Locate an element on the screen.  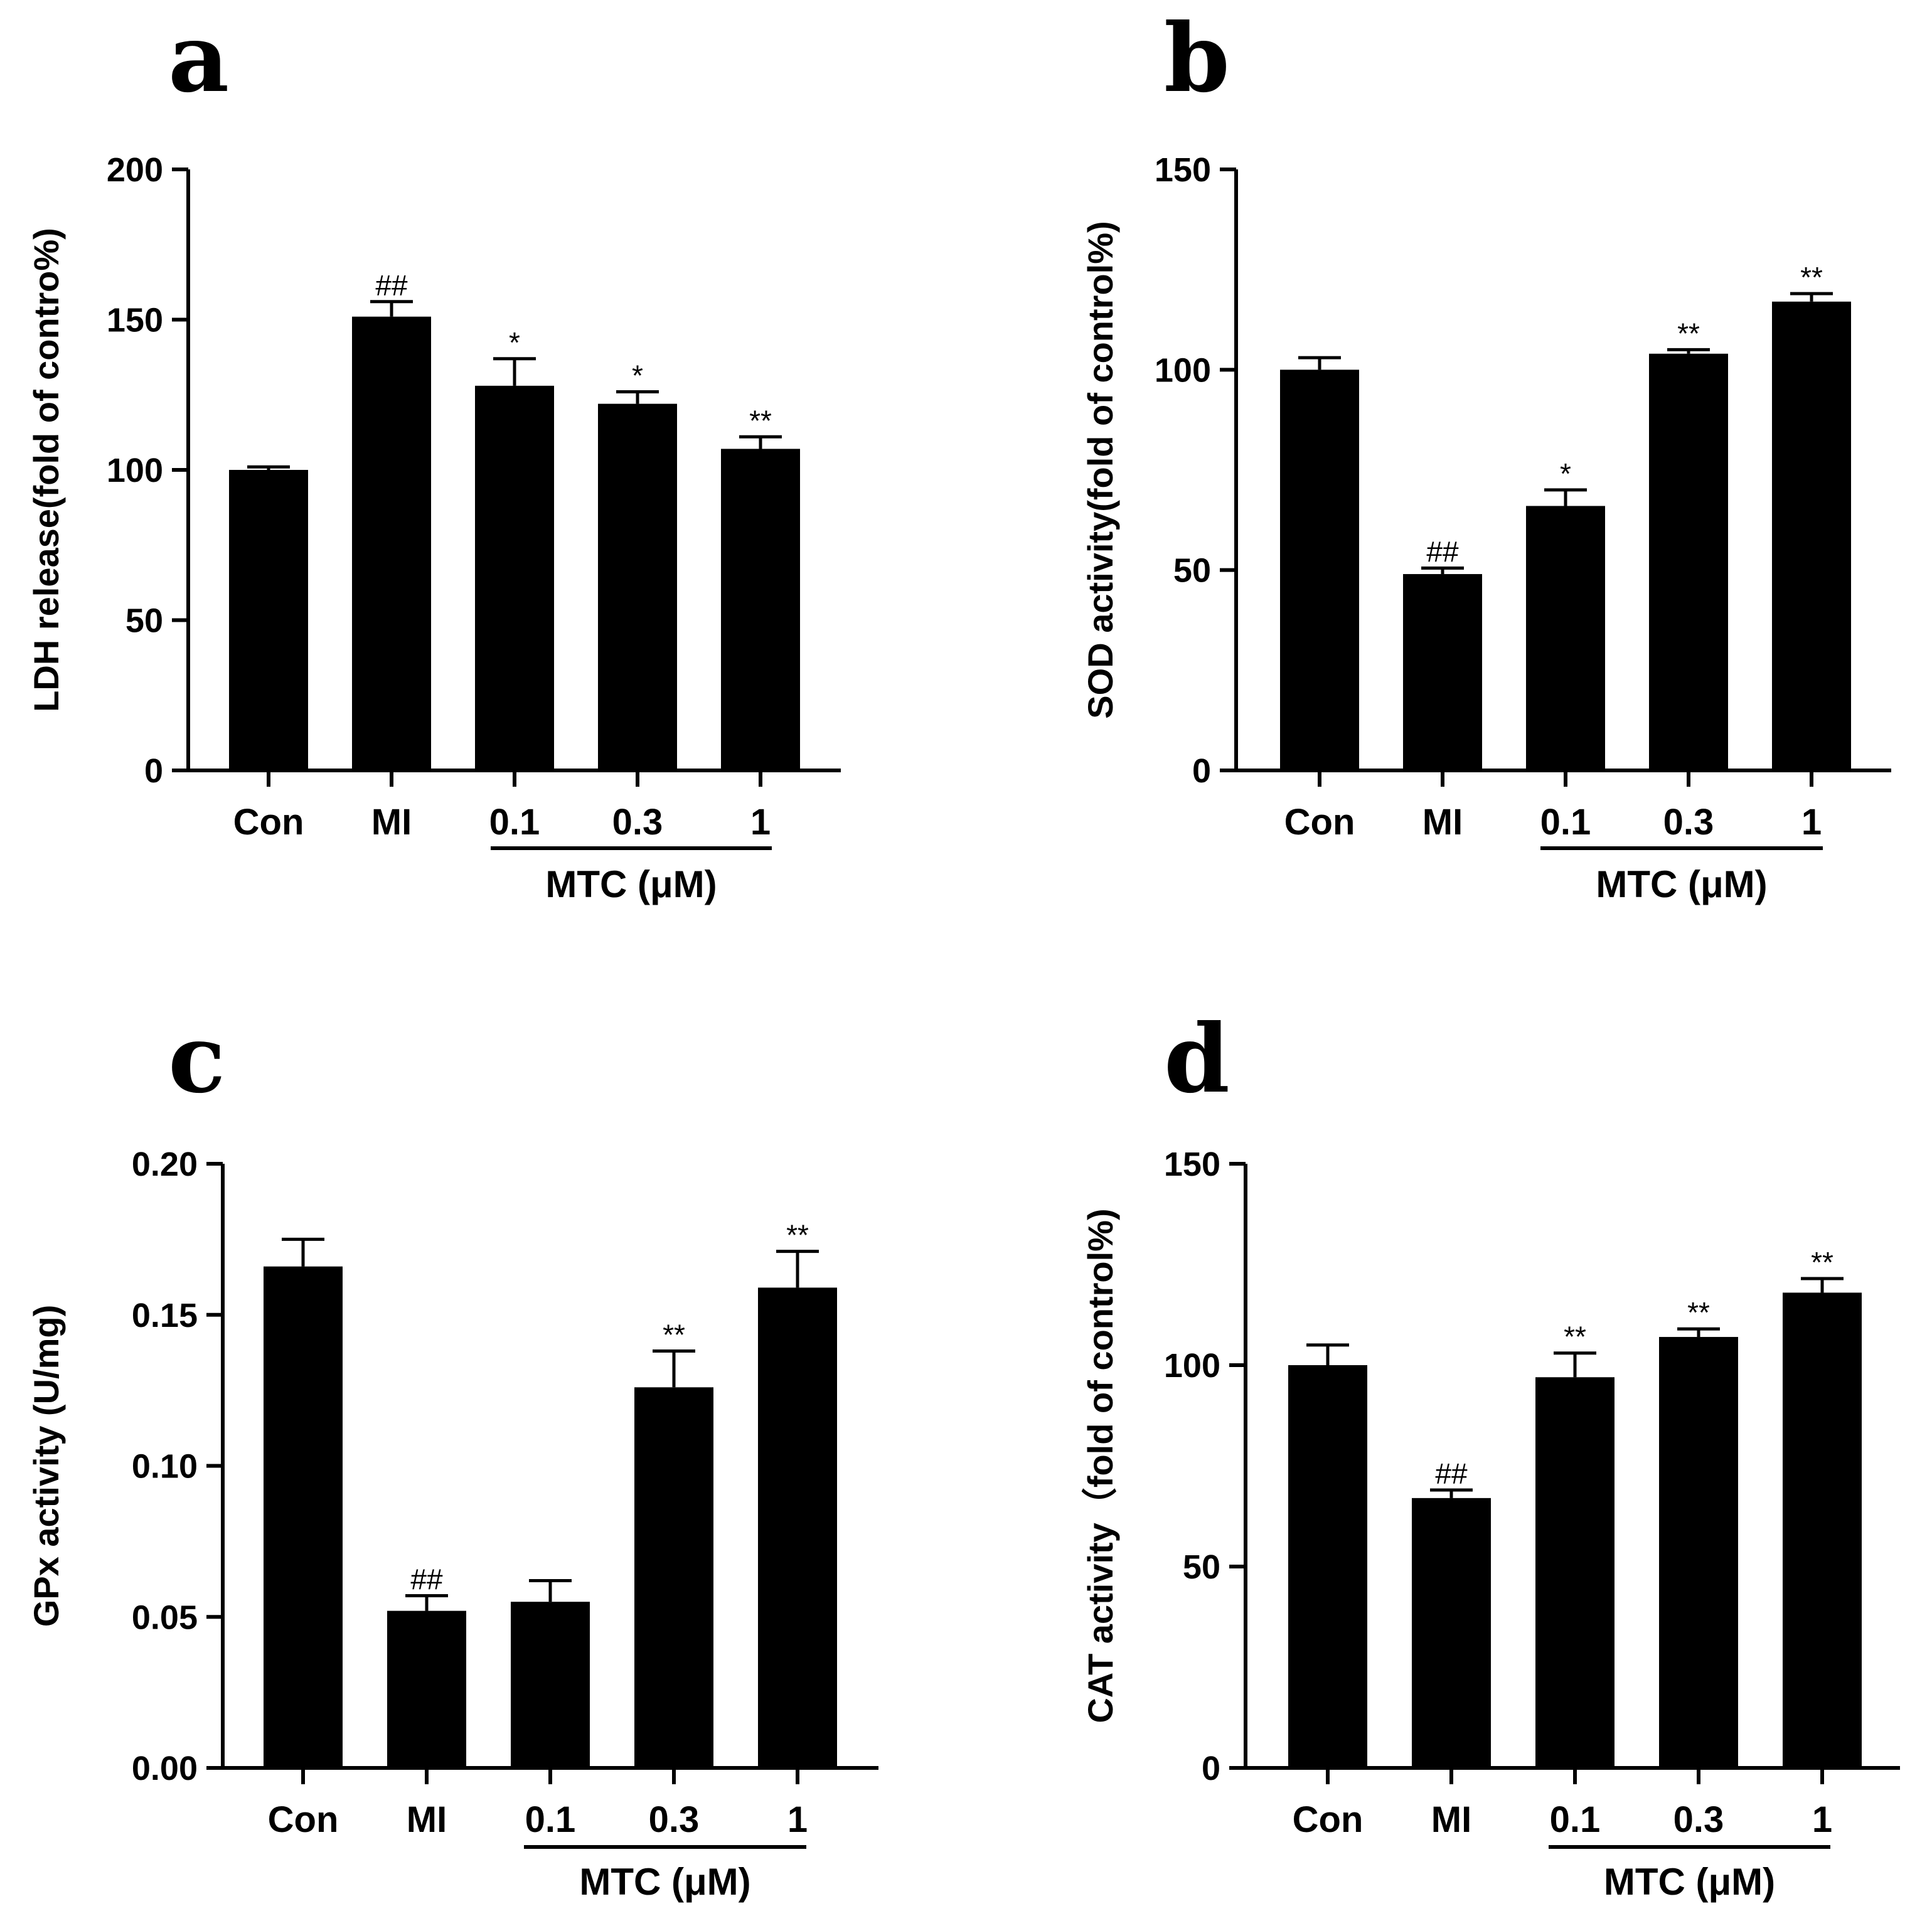
y-tick-label: 0.00 is located at coordinates (165, 1768).